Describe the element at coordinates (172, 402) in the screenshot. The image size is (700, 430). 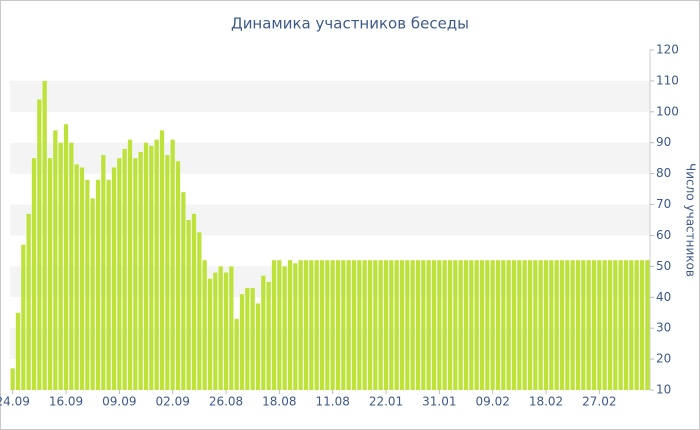
I see `x-tick-label: 02.09` at that location.